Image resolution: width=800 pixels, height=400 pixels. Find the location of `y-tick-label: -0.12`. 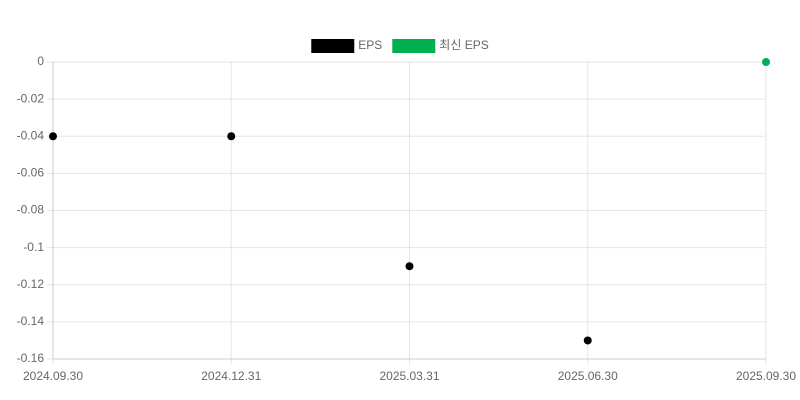

y-tick-label: -0.12 is located at coordinates (31, 284).